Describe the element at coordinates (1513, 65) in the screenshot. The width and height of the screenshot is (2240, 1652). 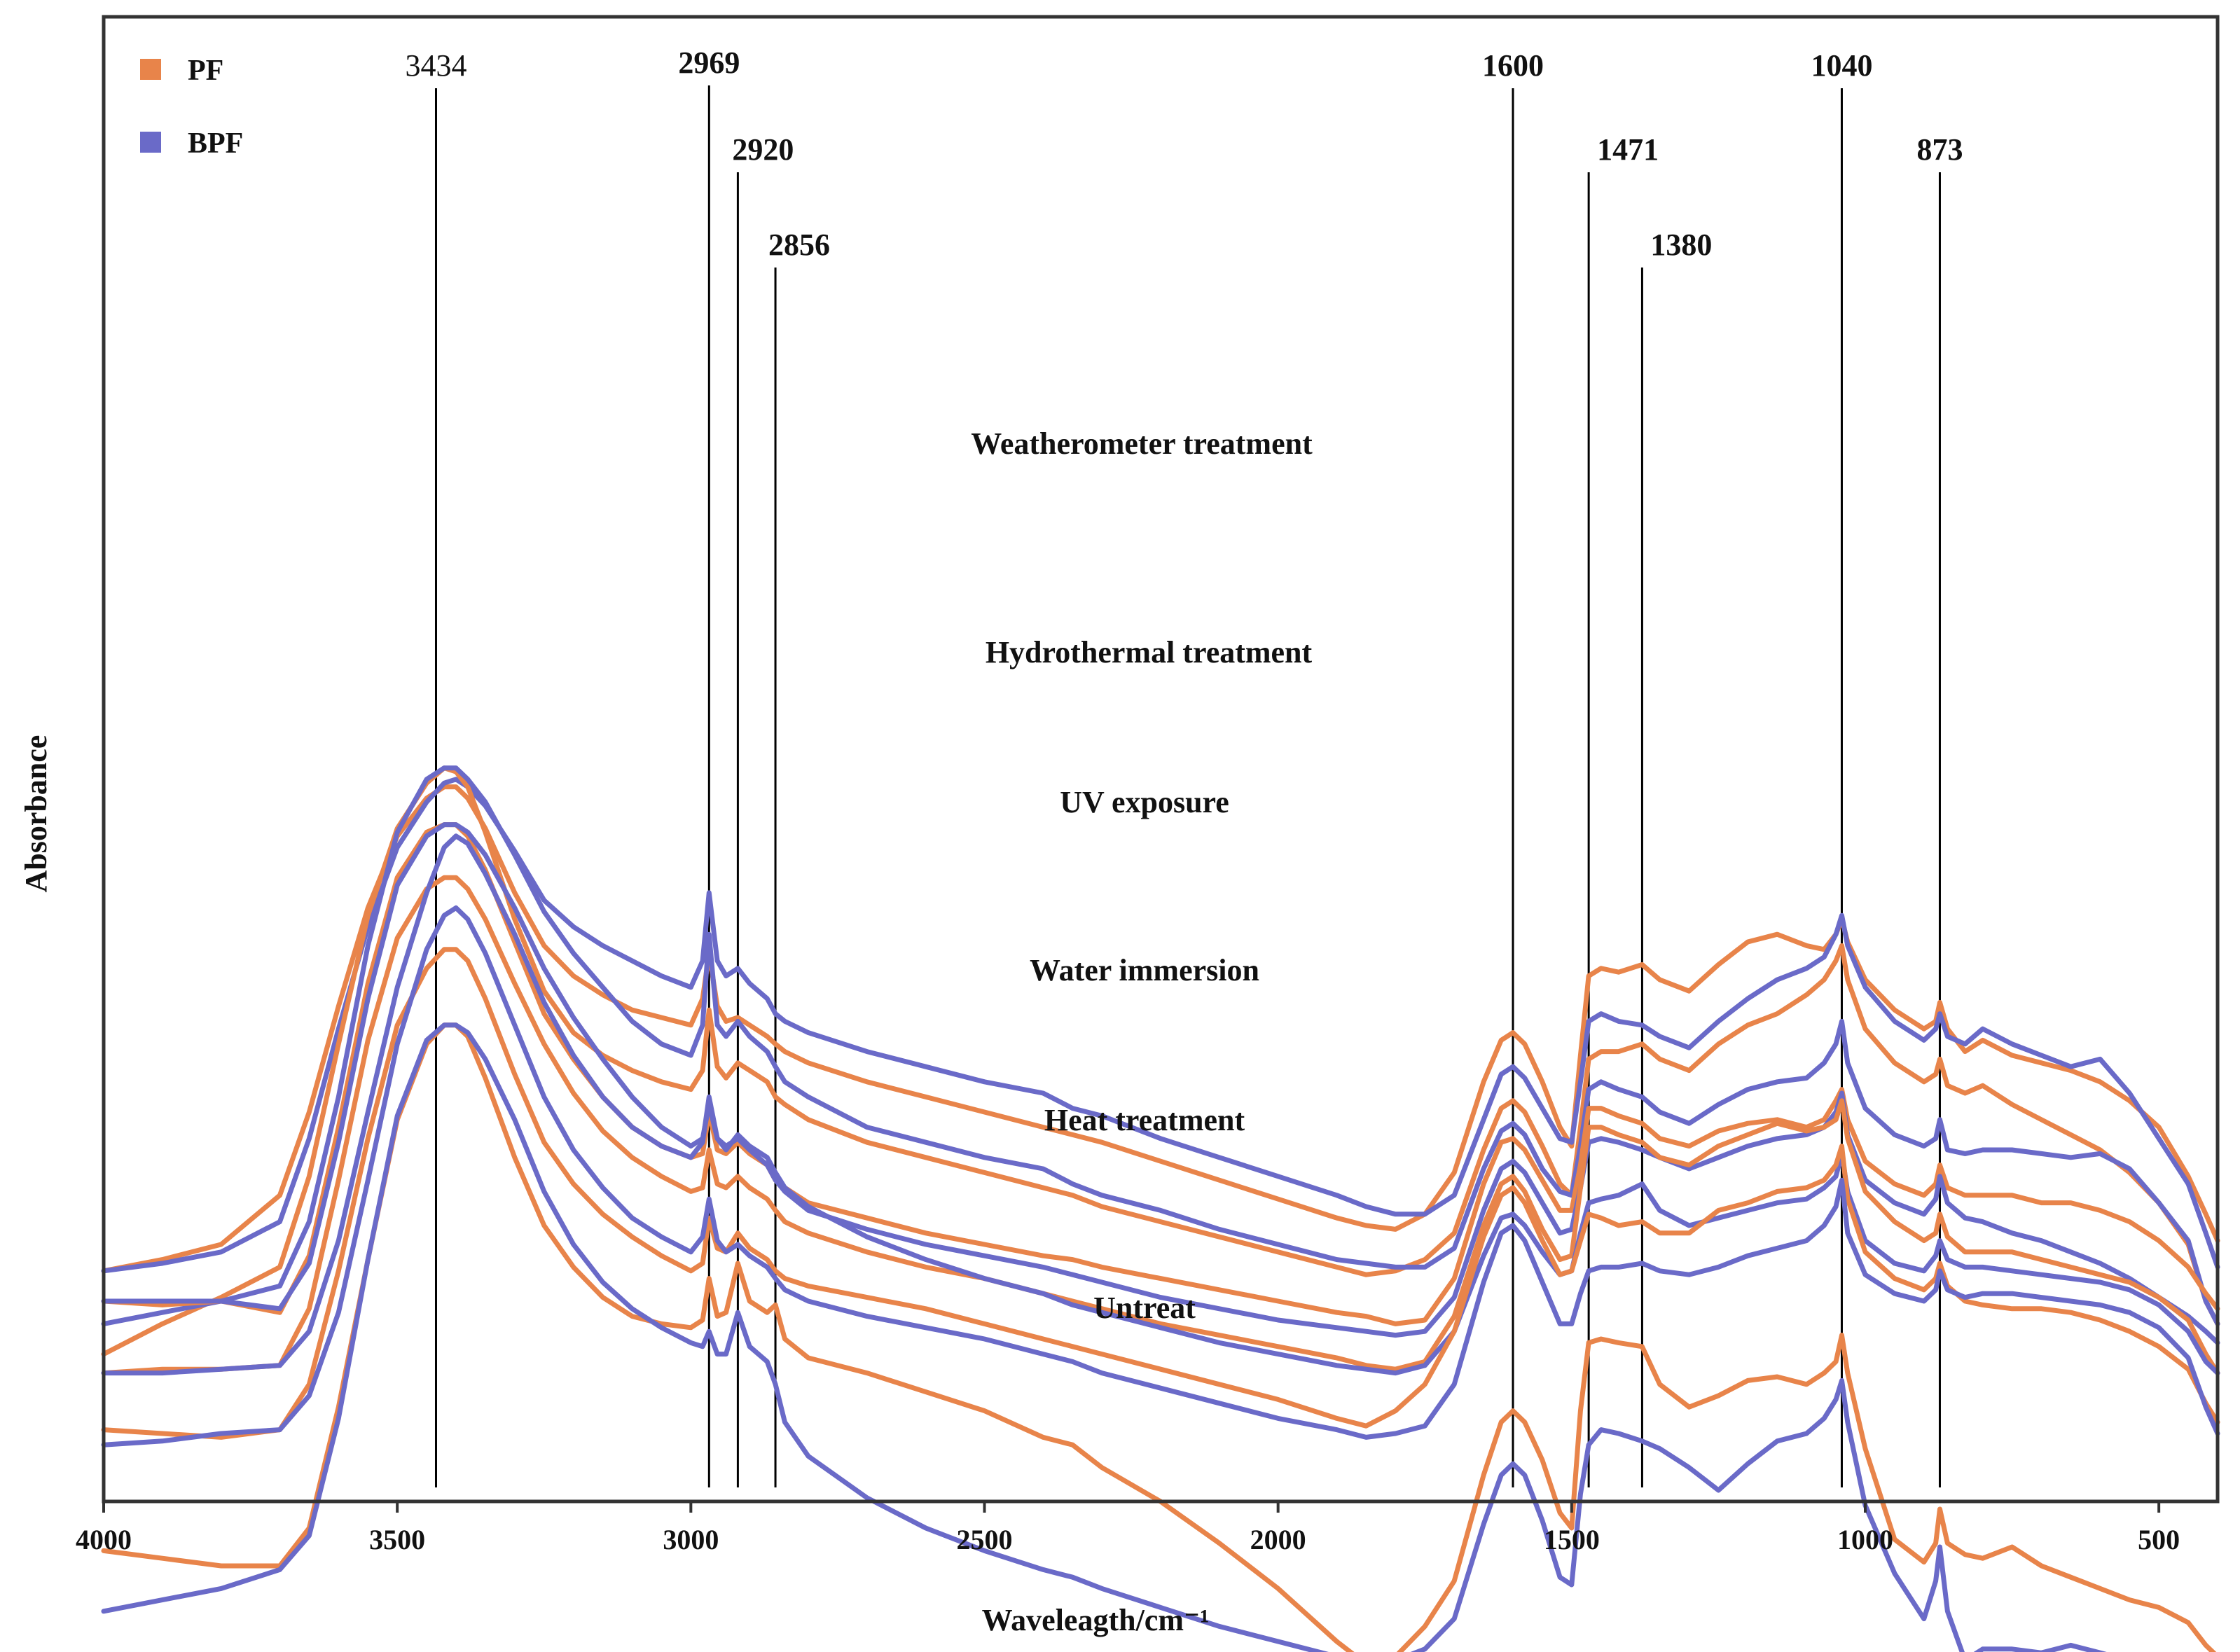
I see `peak-label-1600: 1600` at that location.